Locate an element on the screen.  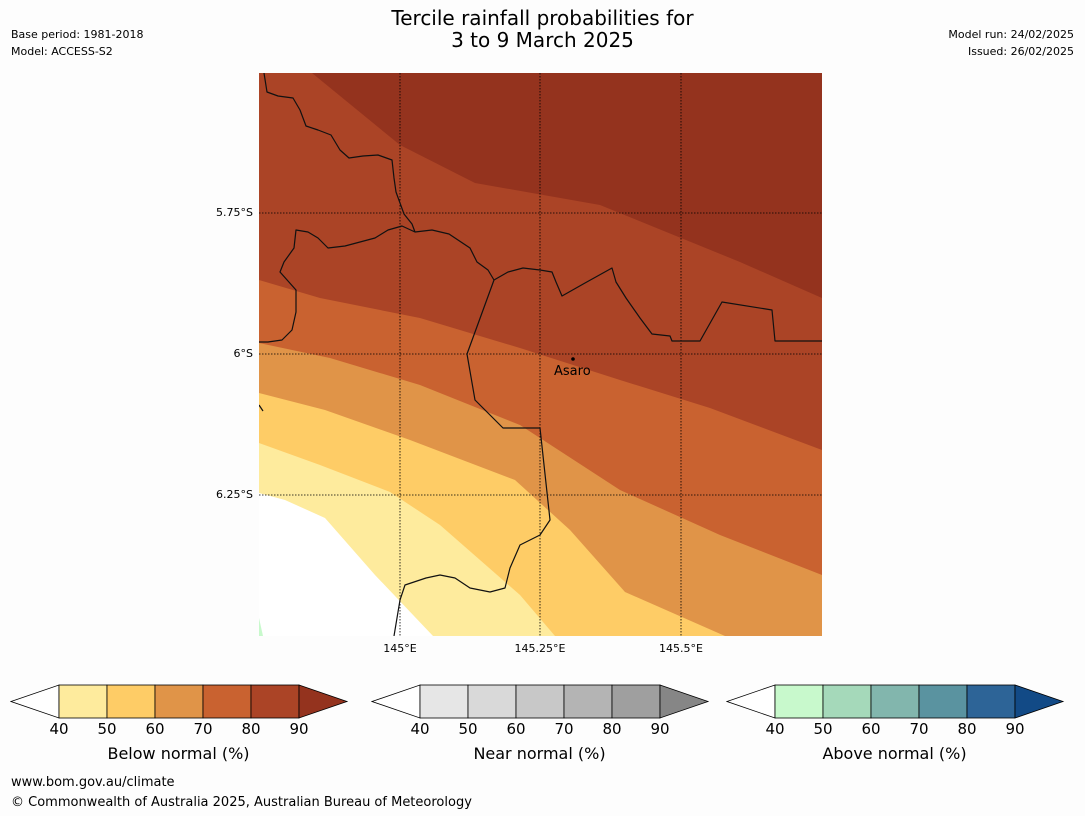
model-text: Model: ACCESS-S2 is located at coordinates (62, 51).